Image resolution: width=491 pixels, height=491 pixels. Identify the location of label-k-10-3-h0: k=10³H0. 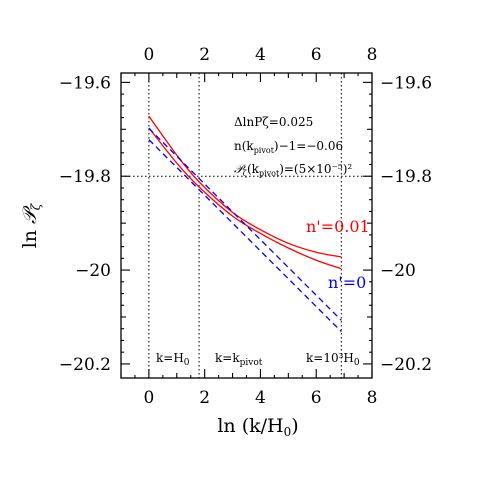
(333, 359).